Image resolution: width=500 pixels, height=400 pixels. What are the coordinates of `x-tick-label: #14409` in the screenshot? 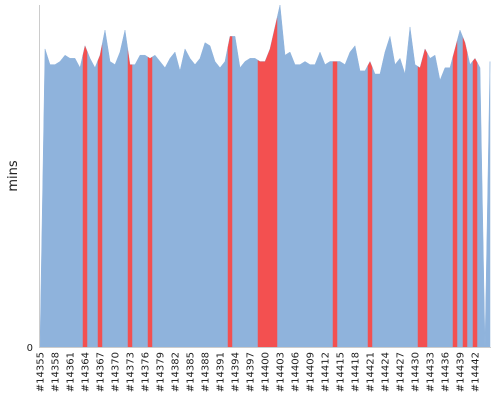 It's located at (311, 372).